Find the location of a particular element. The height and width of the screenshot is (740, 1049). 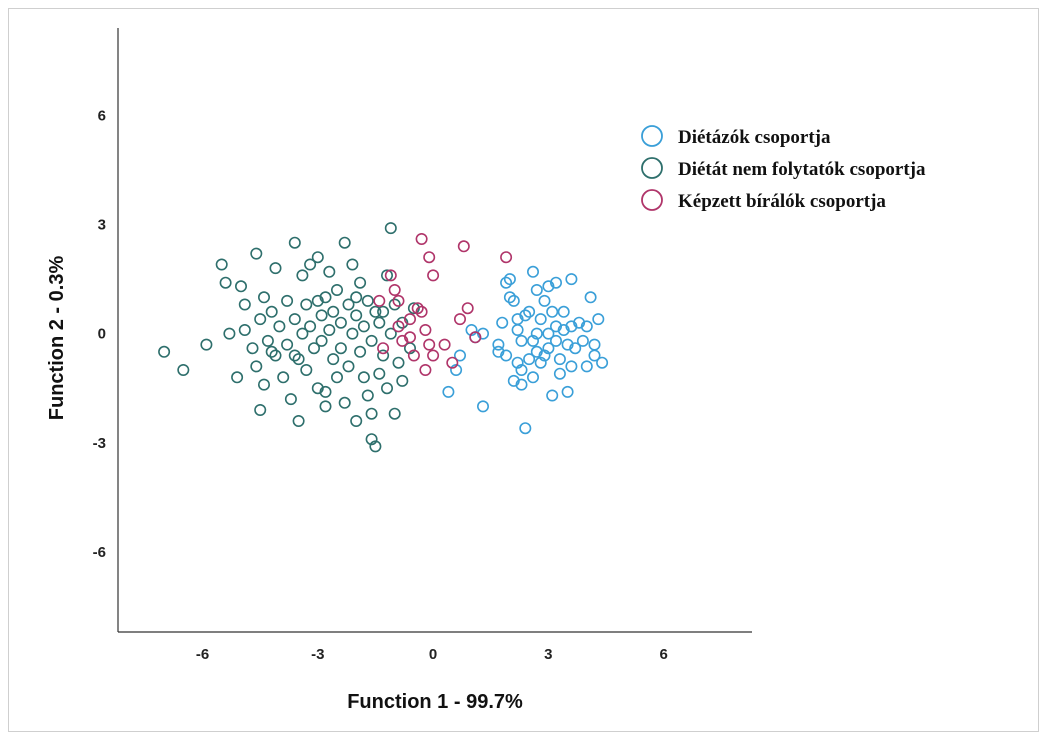

y-tick-label: -6 is located at coordinates (99, 552).